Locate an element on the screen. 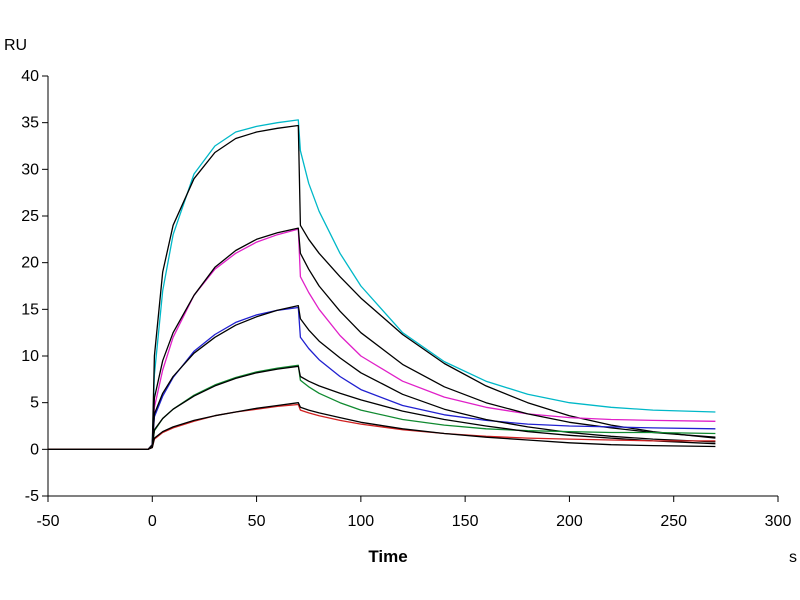 The image size is (800, 600). y-tick-label: 30 is located at coordinates (30, 169).